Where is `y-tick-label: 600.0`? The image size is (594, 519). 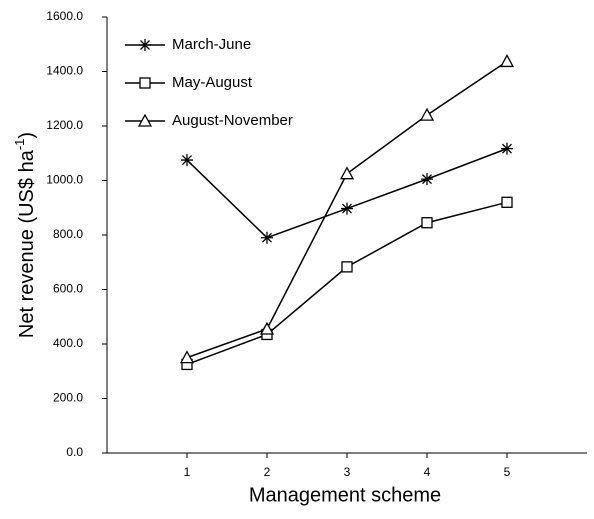
y-tick-label: 600.0 is located at coordinates (68, 289).